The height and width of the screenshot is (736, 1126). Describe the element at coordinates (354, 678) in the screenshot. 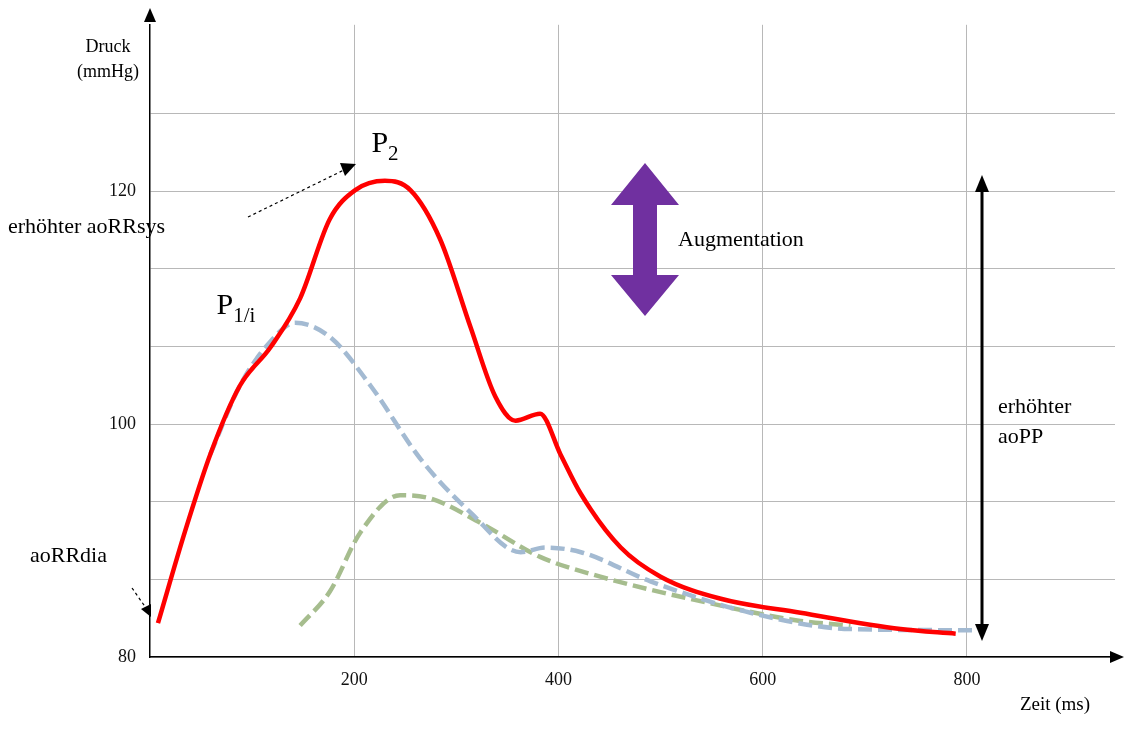

I see `x-tick-label: 200` at that location.